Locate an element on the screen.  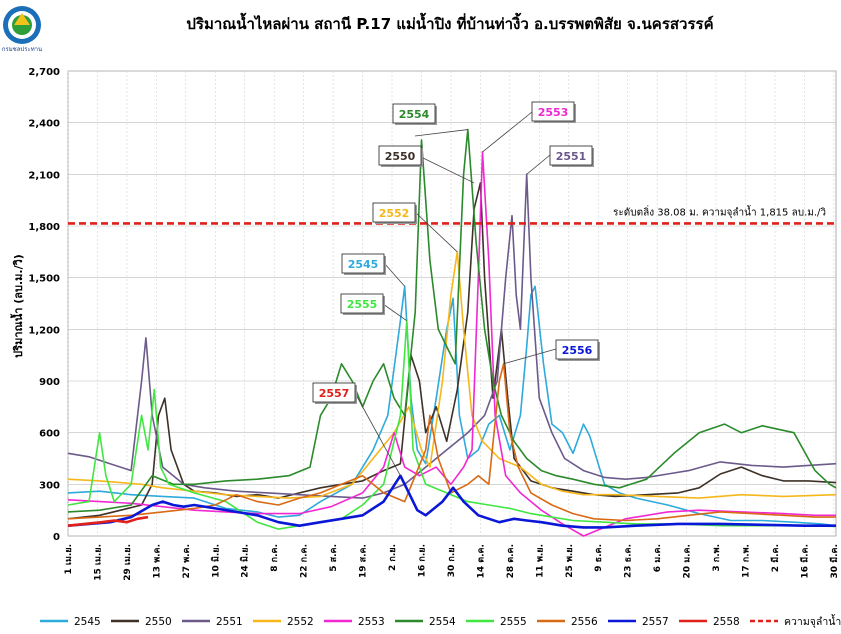
y-tick-label: 600 is located at coordinates (49, 434).